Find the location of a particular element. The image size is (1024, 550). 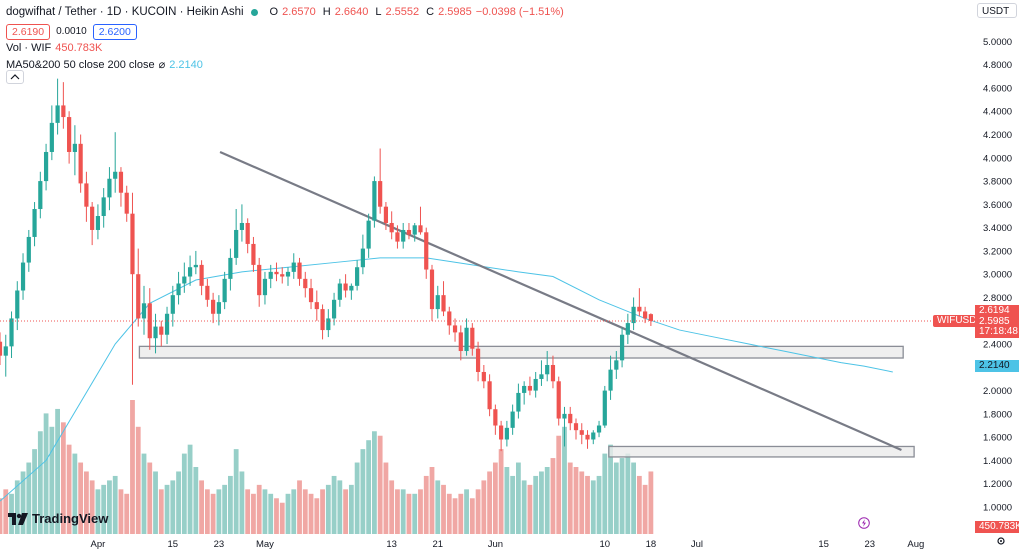

high-price-tag: 2.6194 is located at coordinates (997, 311).